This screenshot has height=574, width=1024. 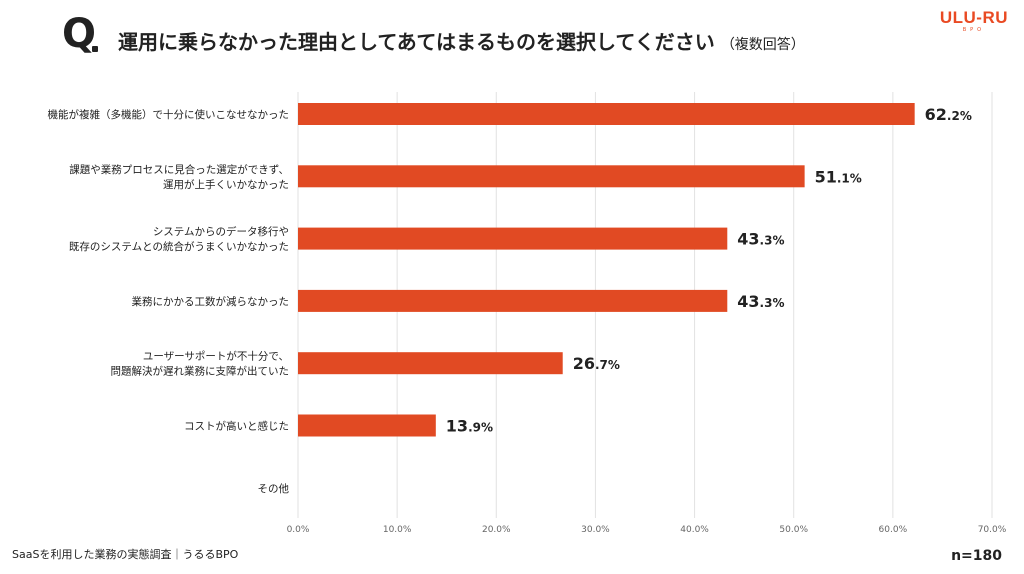 What do you see at coordinates (125, 554) in the screenshot?
I see `footer-source: SaaSを利用した業務の実態調査｜うるるBPO` at bounding box center [125, 554].